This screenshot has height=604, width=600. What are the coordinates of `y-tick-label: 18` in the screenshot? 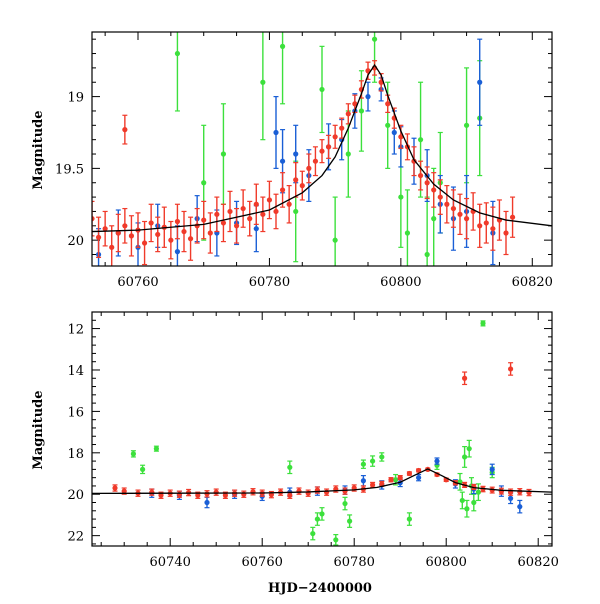 It's located at (75, 454).